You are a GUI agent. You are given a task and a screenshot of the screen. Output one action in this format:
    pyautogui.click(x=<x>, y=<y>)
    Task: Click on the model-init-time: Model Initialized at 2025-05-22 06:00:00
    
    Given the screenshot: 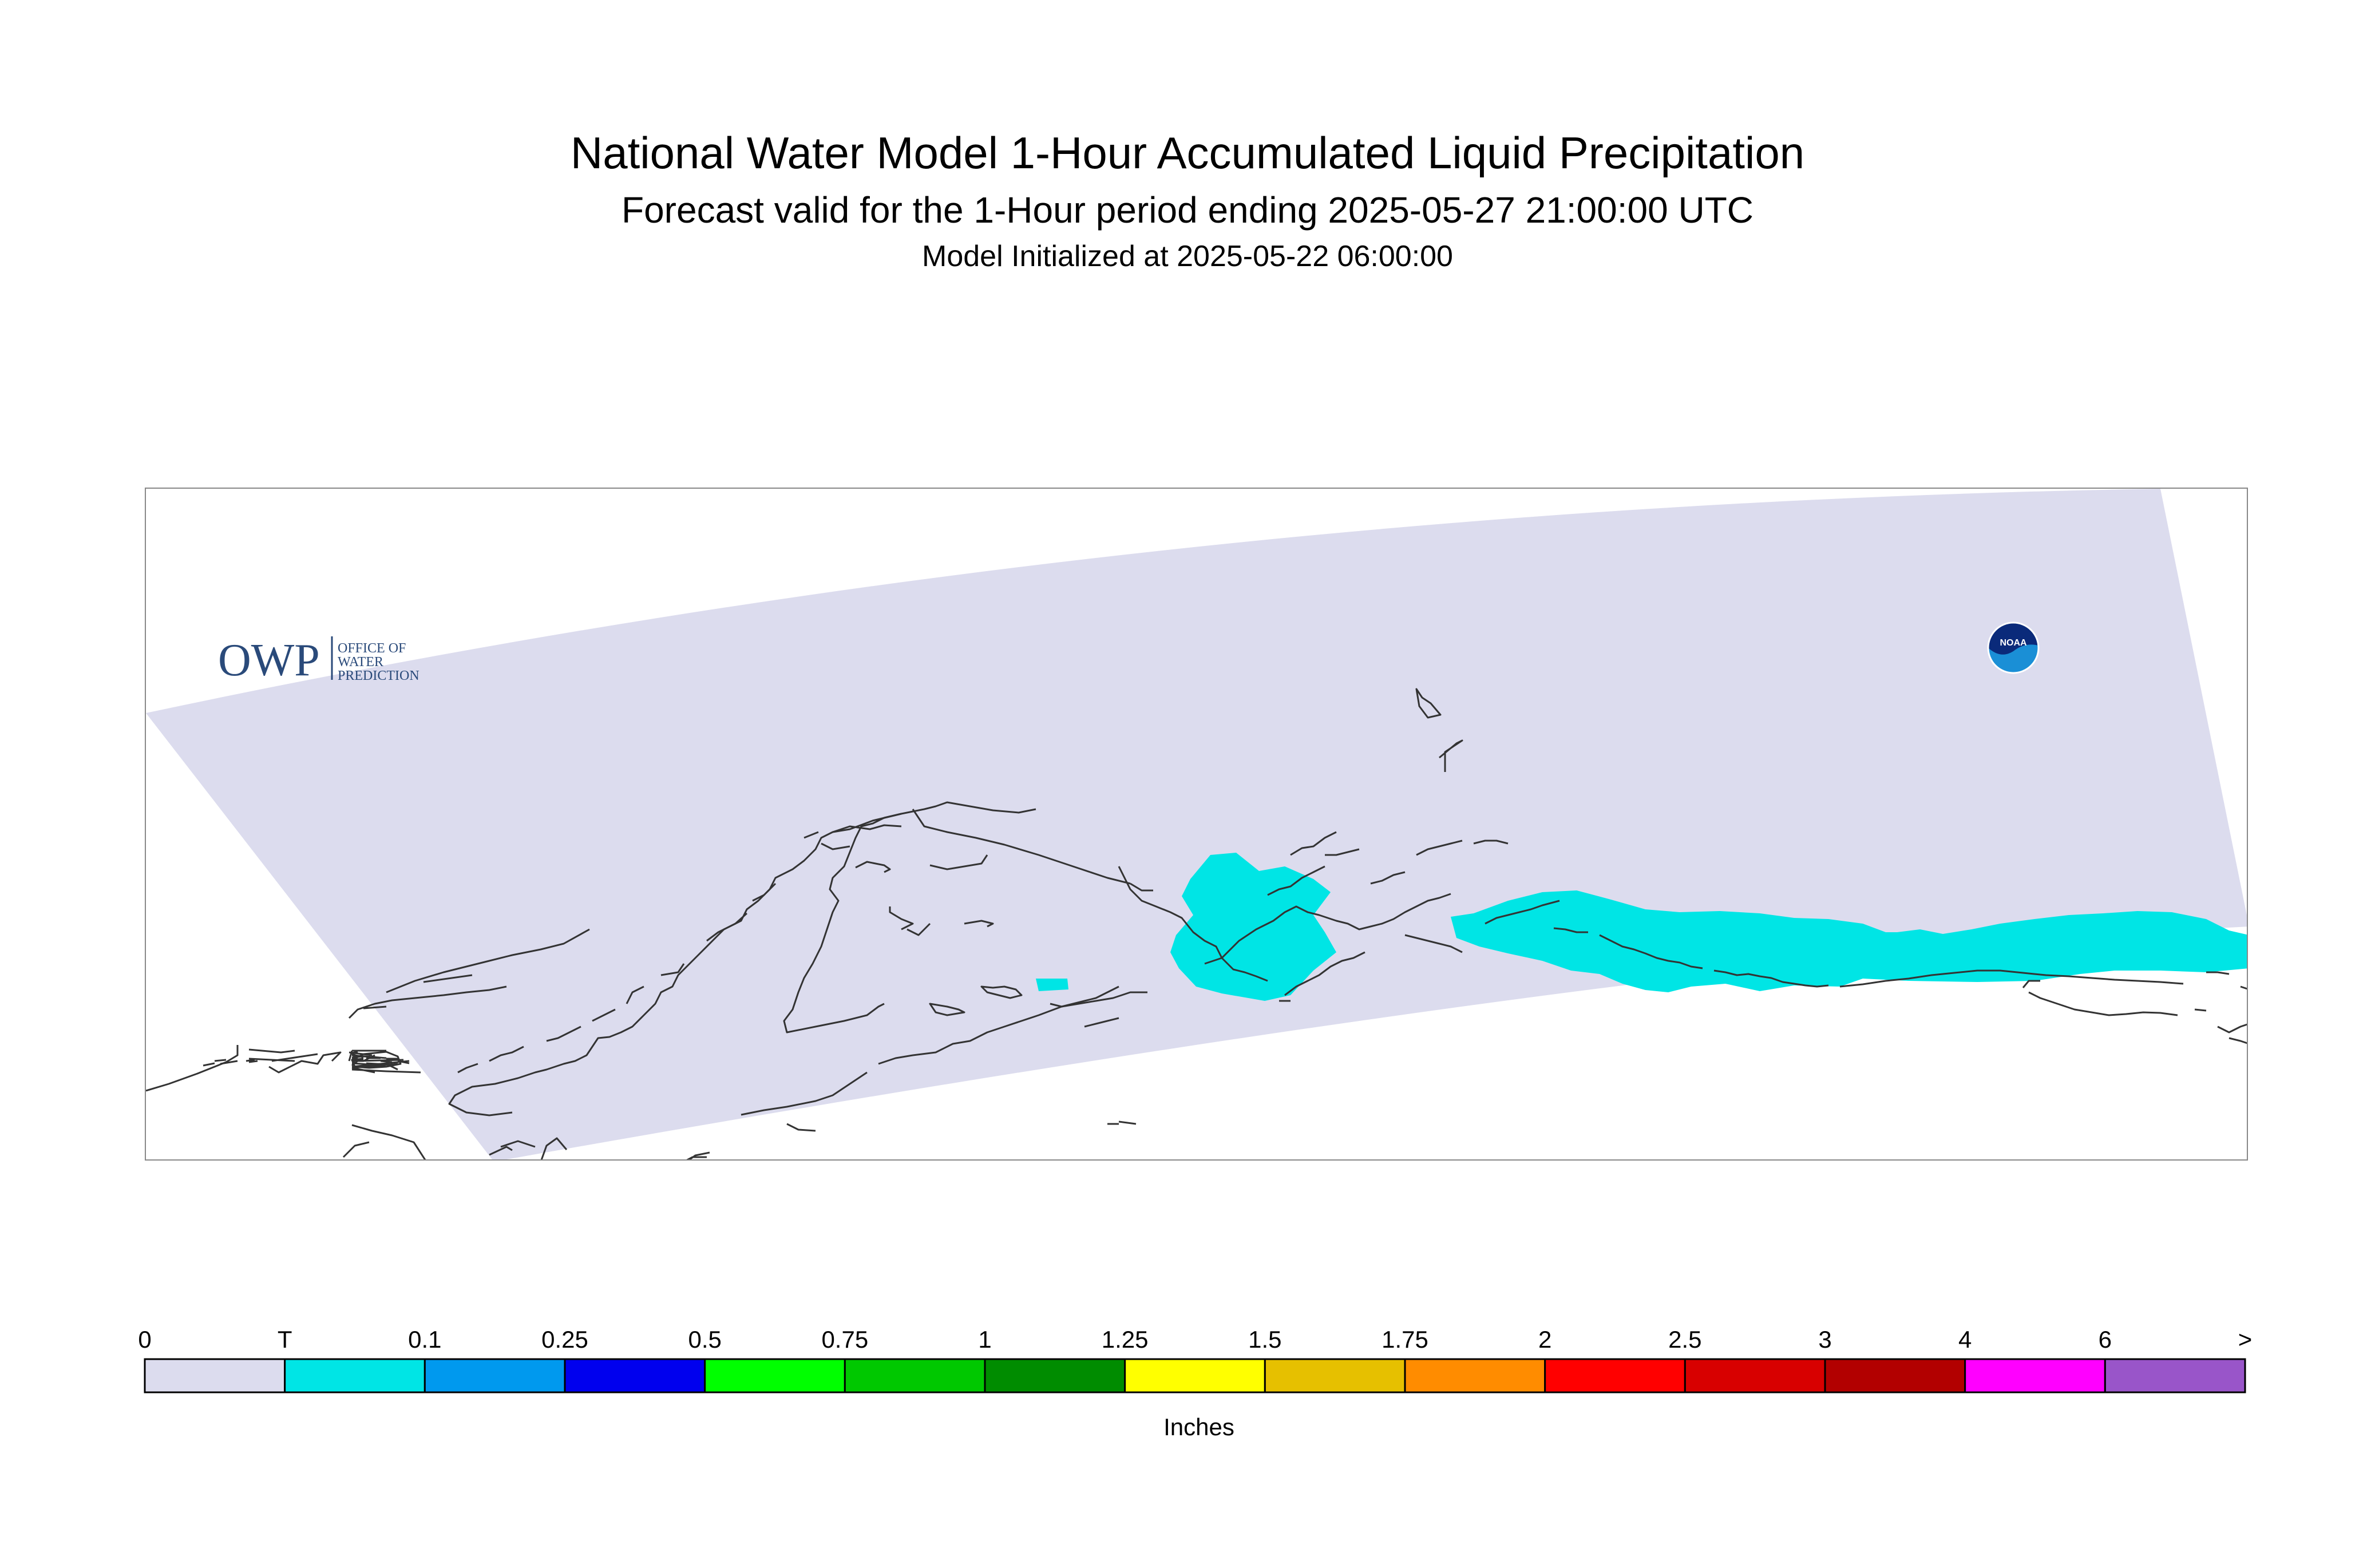 What is the action you would take?
    pyautogui.click(x=1187, y=256)
    